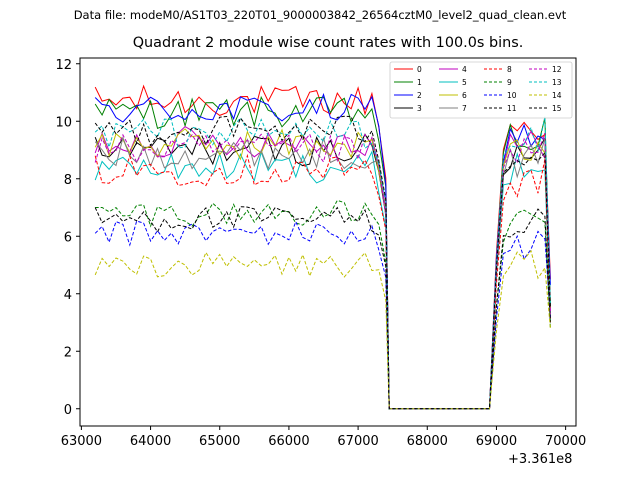  I want to click on x-tick-label: 63000, so click(81, 441).